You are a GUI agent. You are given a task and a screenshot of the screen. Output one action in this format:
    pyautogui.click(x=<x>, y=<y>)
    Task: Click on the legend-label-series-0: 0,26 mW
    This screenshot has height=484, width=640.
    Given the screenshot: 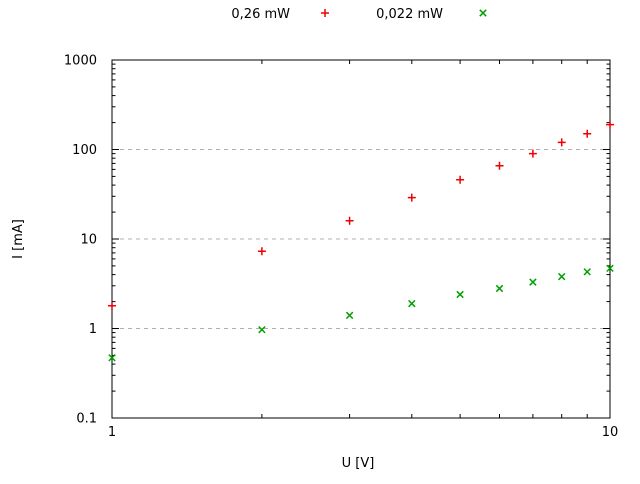 What is the action you would take?
    pyautogui.click(x=260, y=14)
    